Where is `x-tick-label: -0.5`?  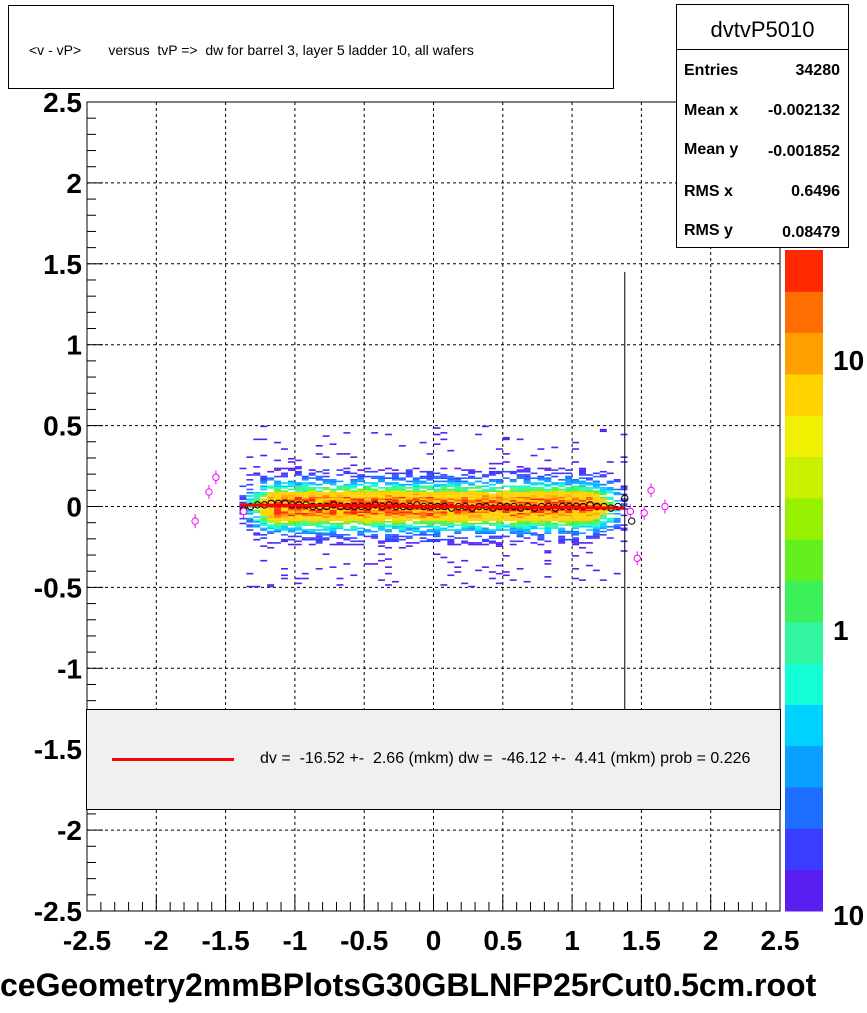 x-tick-label: -0.5 is located at coordinates (364, 940).